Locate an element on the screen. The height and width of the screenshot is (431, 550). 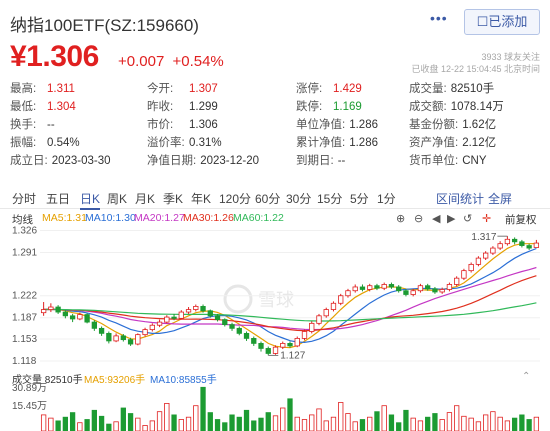
y-tick-label: 1.326 is located at coordinates (24, 231).